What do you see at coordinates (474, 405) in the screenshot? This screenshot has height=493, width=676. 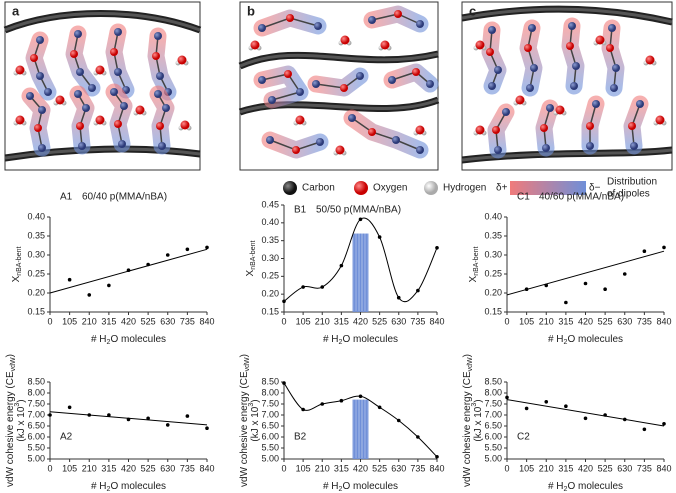 I see `axis-label-part: 3` at bounding box center [474, 405].